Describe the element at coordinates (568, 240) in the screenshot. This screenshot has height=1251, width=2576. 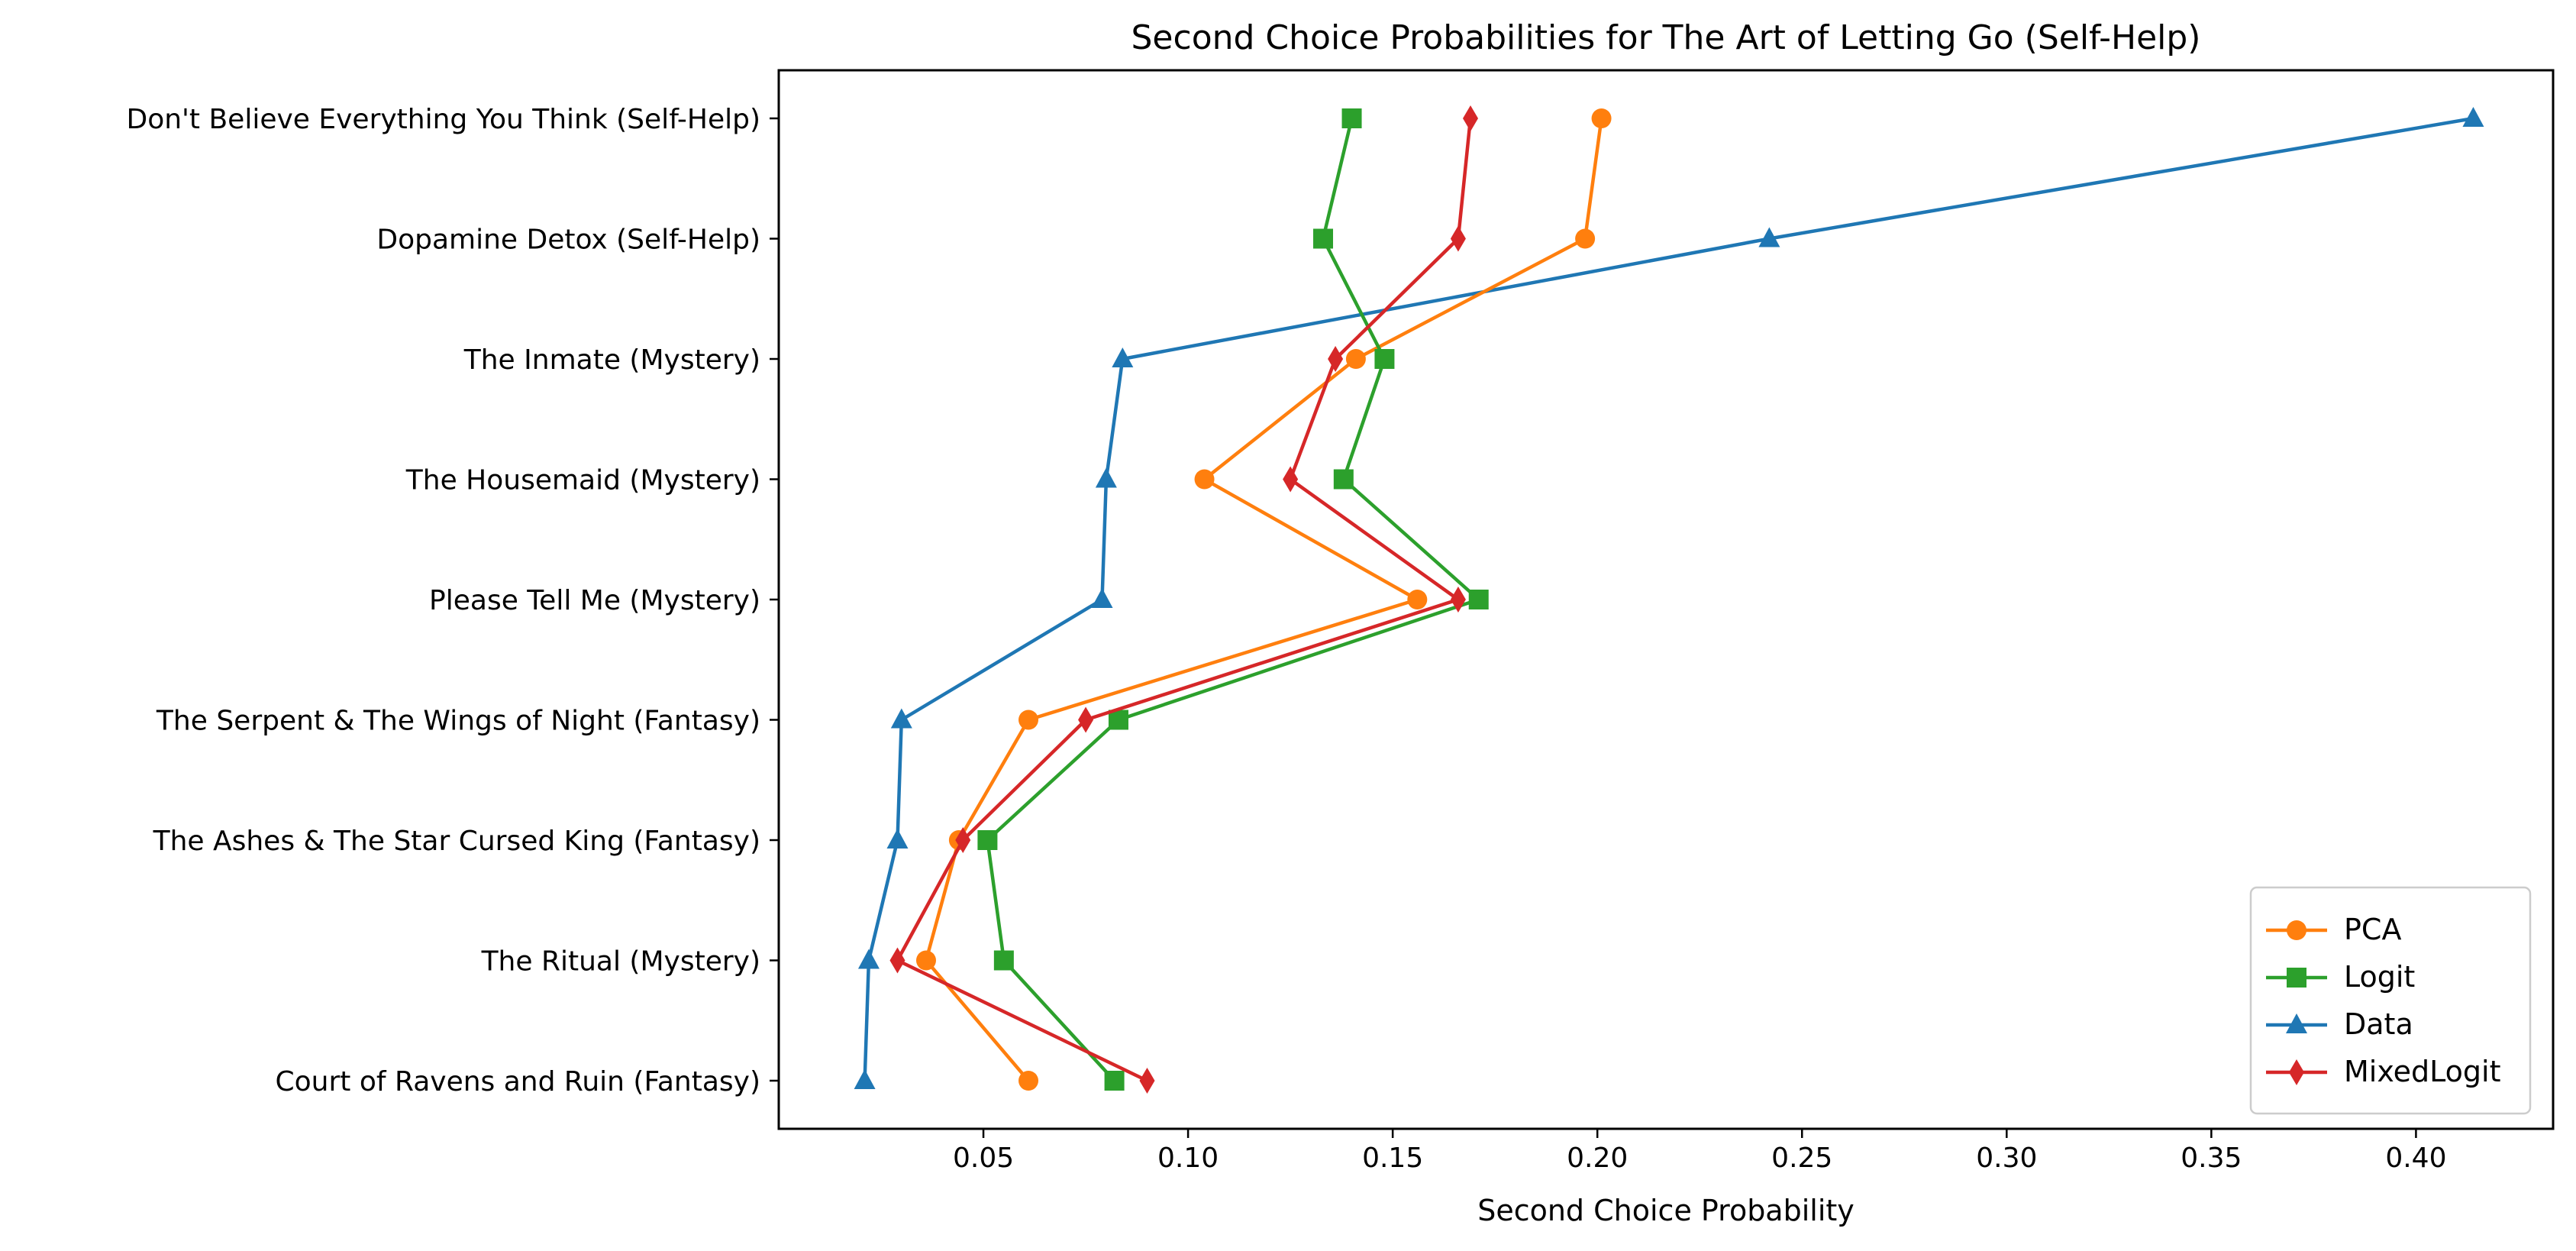
I see `y-tick-label: Dopamine Detox (Self-Help)` at that location.